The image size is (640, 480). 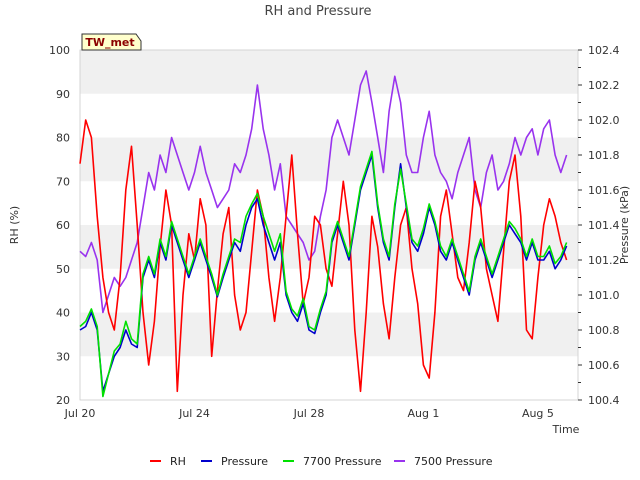 I want to click on y-tick-label-left: 30, so click(x=63, y=356).